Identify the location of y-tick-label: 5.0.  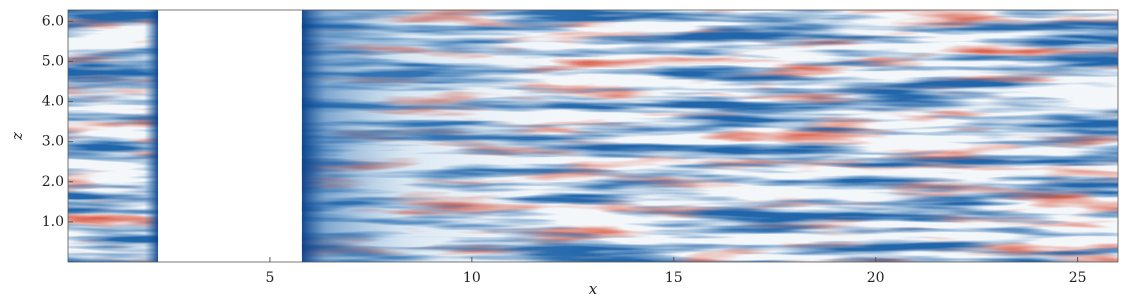
(53, 61).